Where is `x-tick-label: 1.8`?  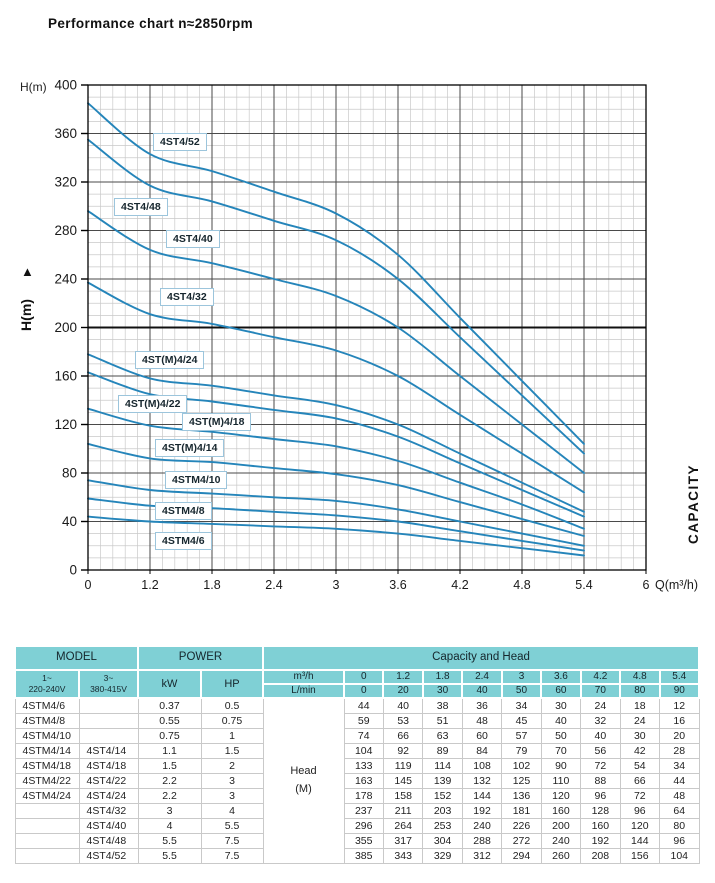
x-tick-label: 1.8 is located at coordinates (211, 585).